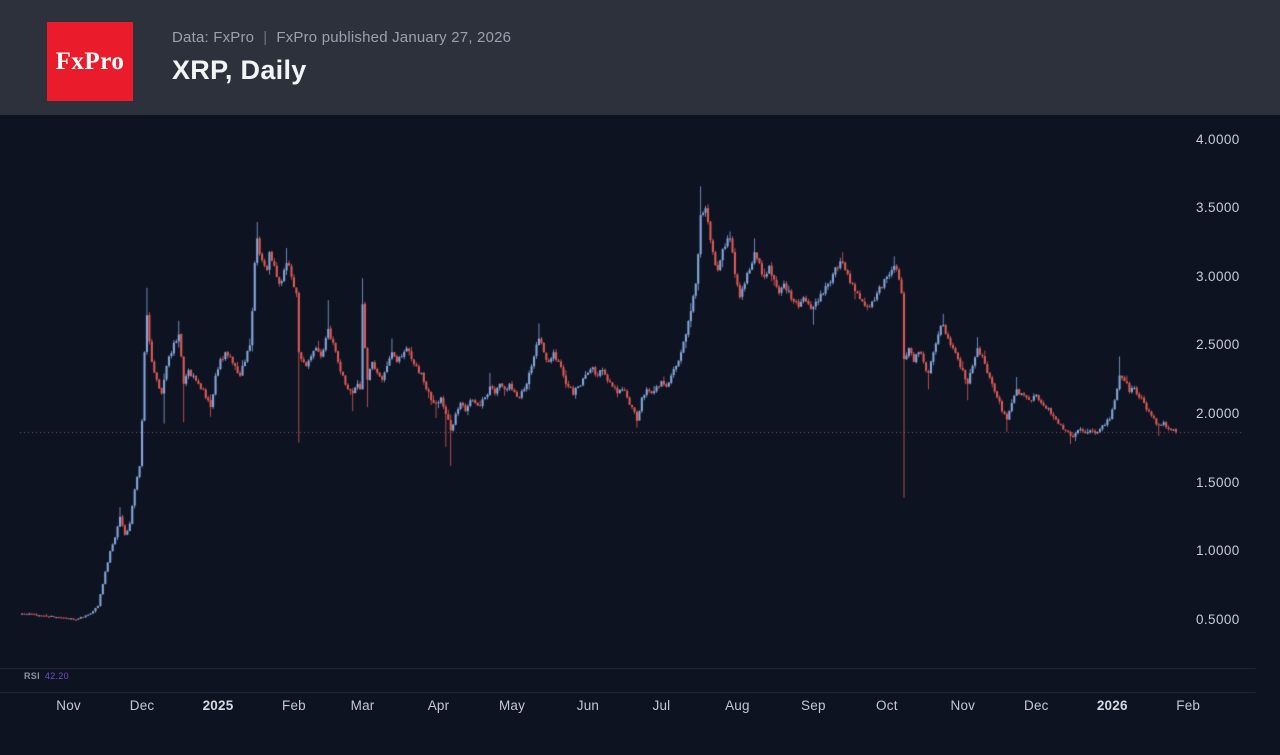 Image resolution: width=1280 pixels, height=755 pixels. I want to click on fxpro-logo-text: FxPro, so click(90, 61).